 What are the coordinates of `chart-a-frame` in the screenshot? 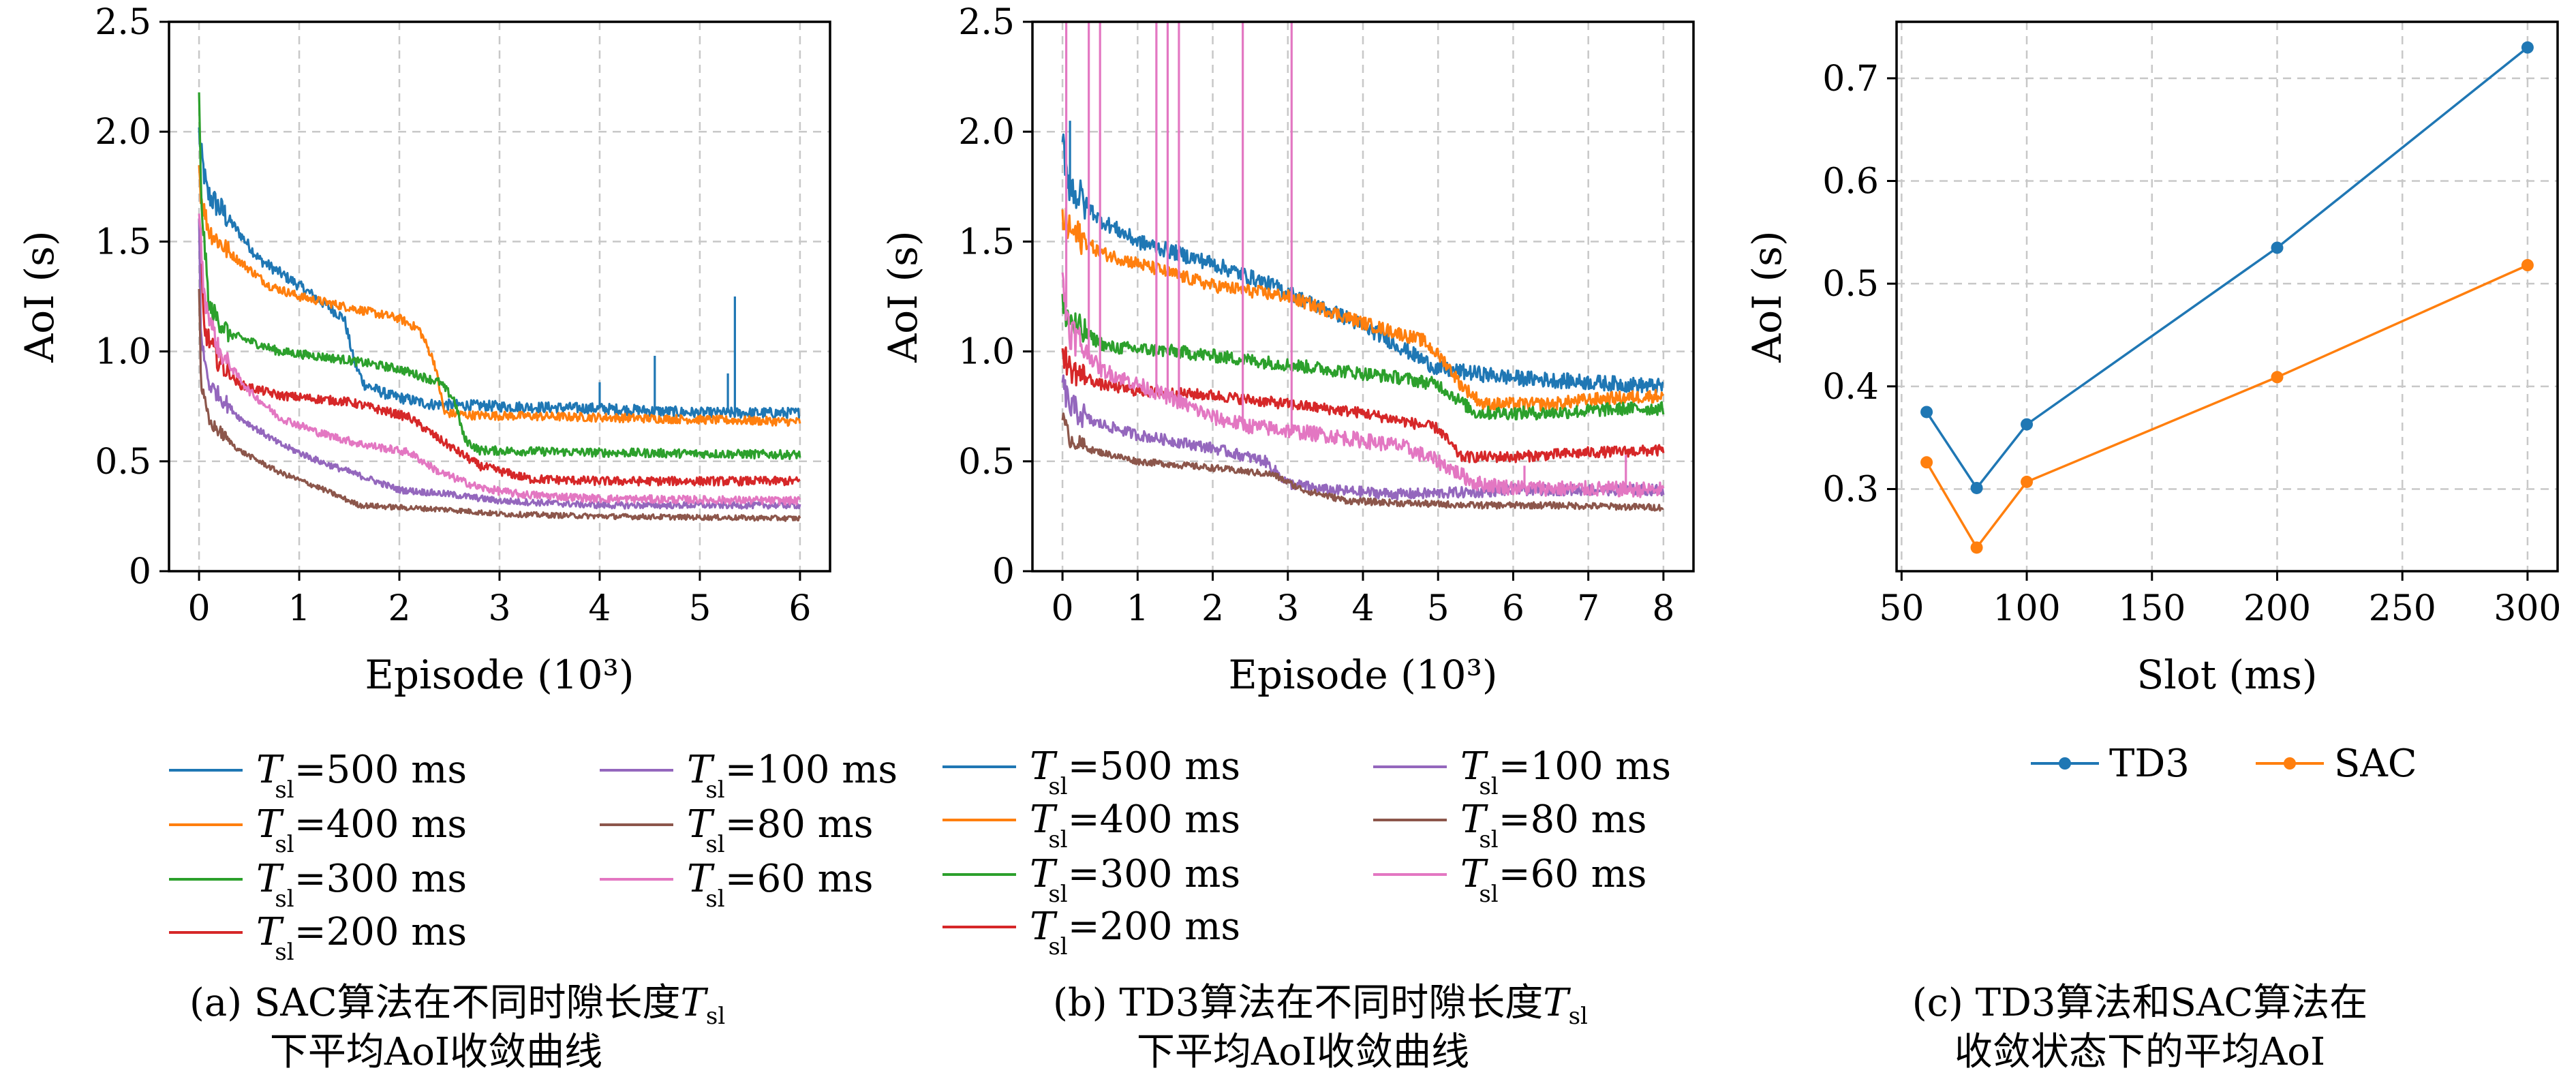 It's located at (499, 296).